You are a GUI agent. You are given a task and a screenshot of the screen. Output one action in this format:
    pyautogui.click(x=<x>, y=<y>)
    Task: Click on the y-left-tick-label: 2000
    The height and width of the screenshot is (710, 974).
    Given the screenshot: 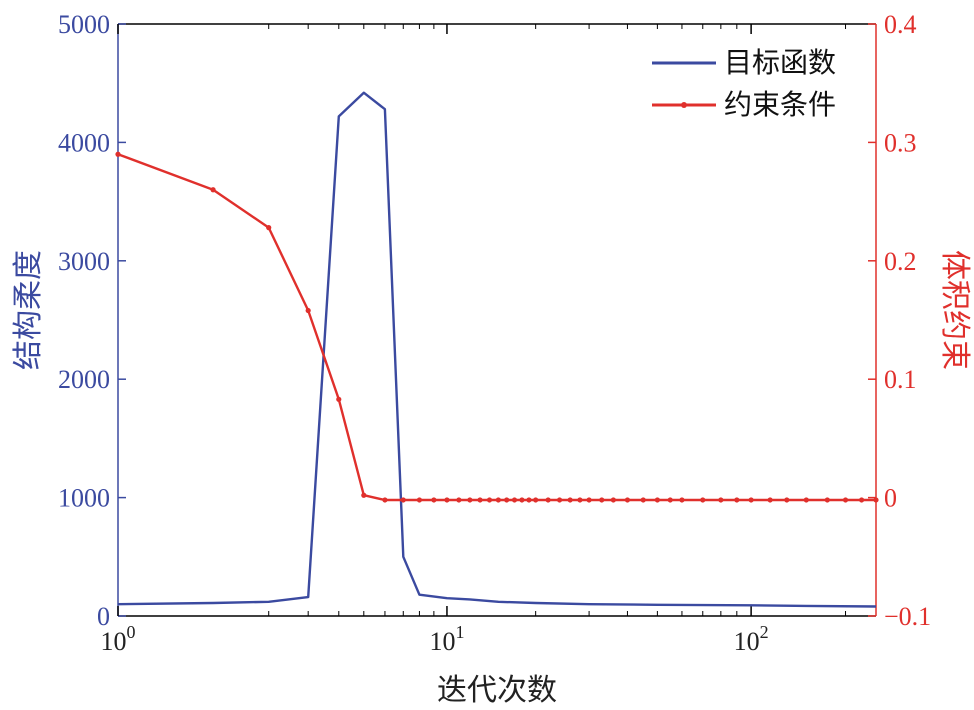 What is the action you would take?
    pyautogui.click(x=84, y=379)
    